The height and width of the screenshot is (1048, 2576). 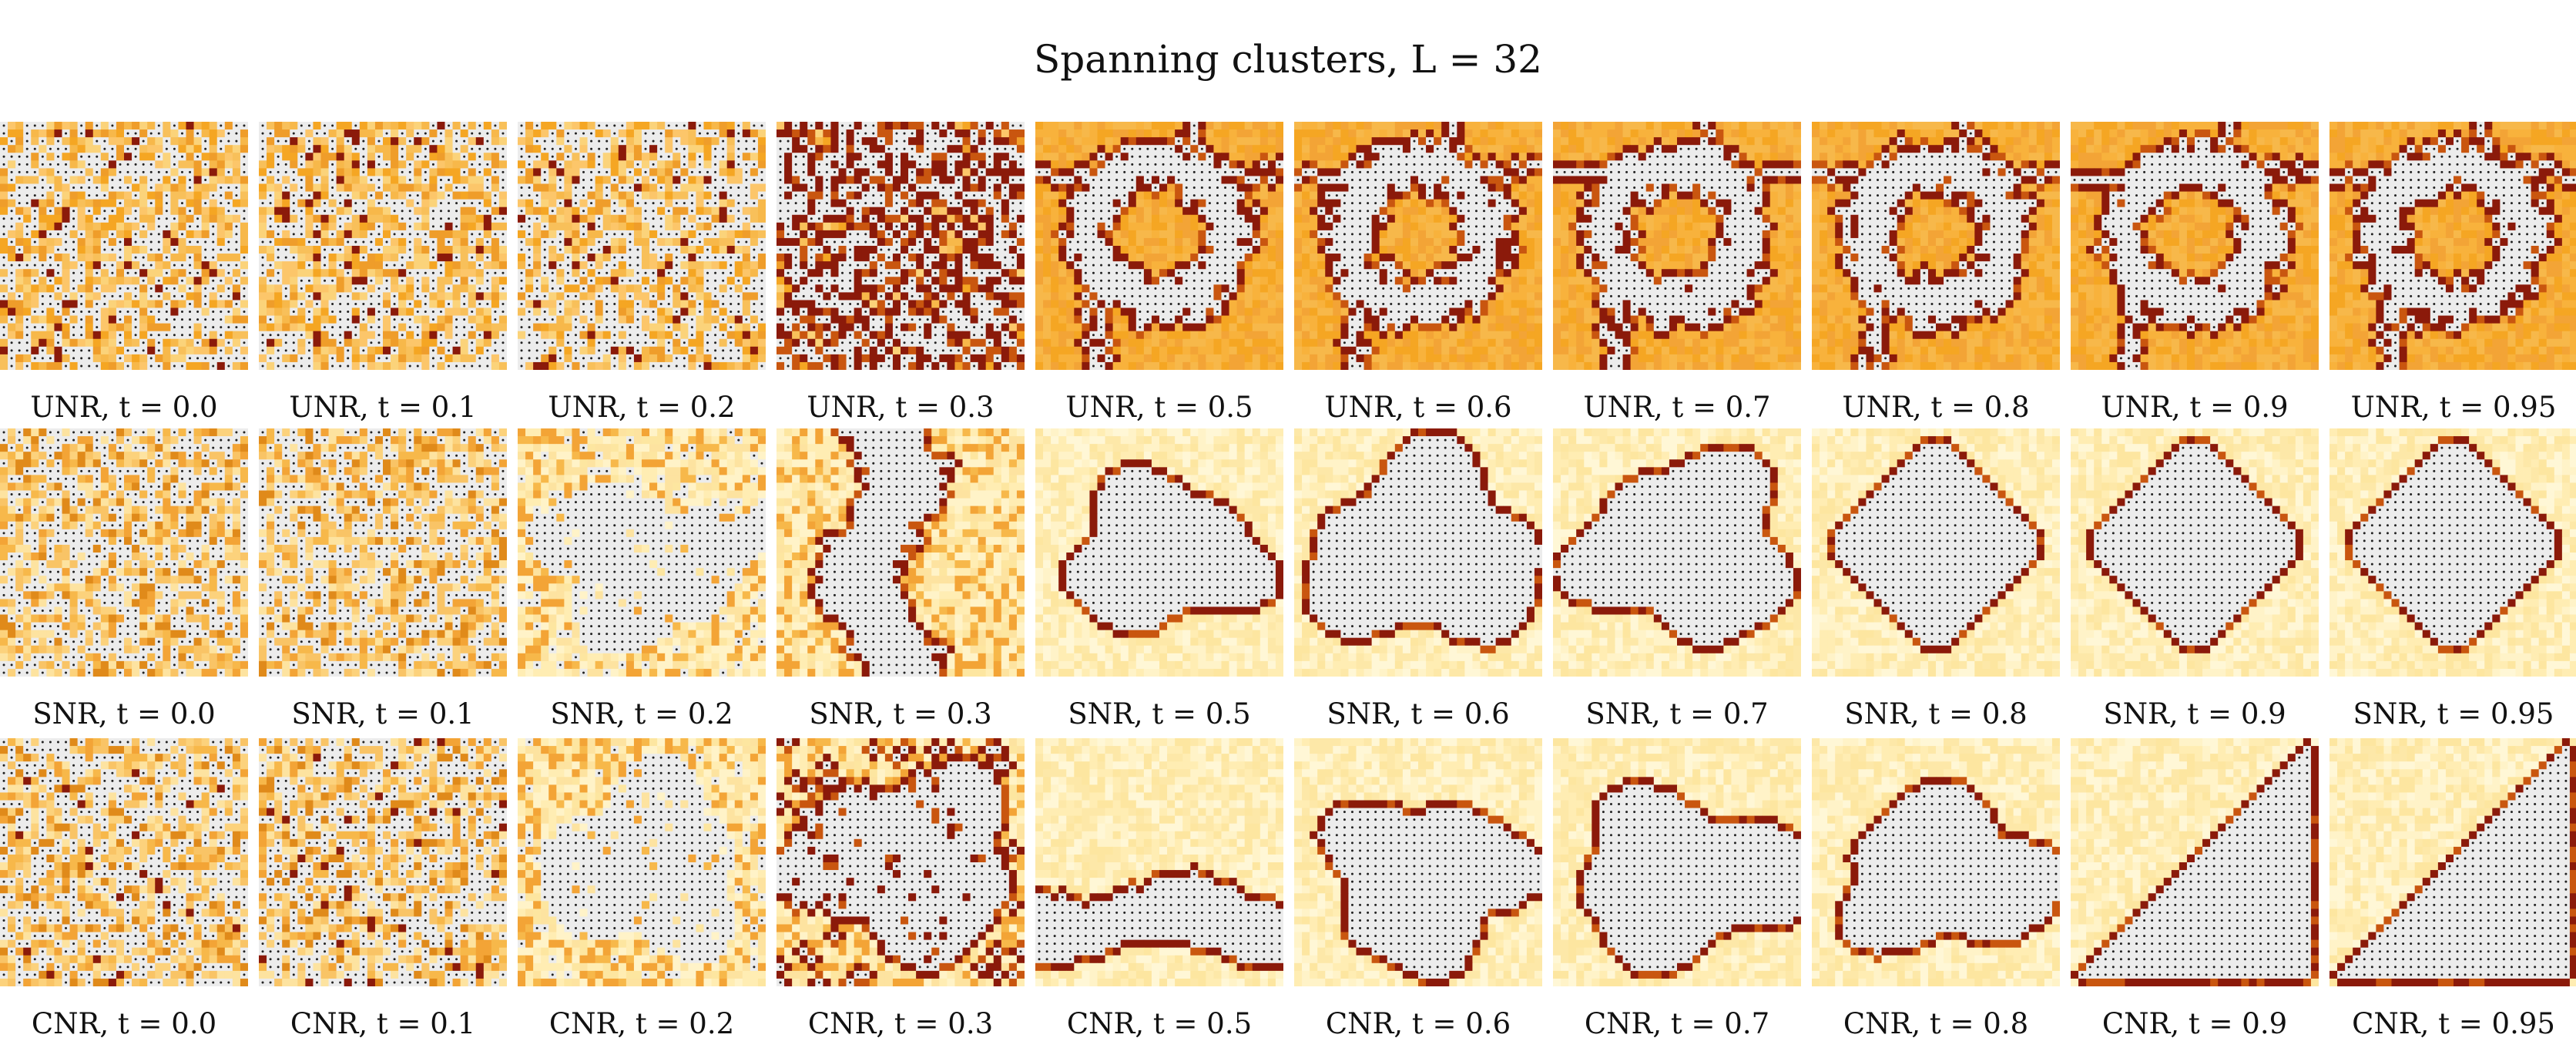 I want to click on panel-caption: CNR, t = 0.6, so click(x=1418, y=1023).